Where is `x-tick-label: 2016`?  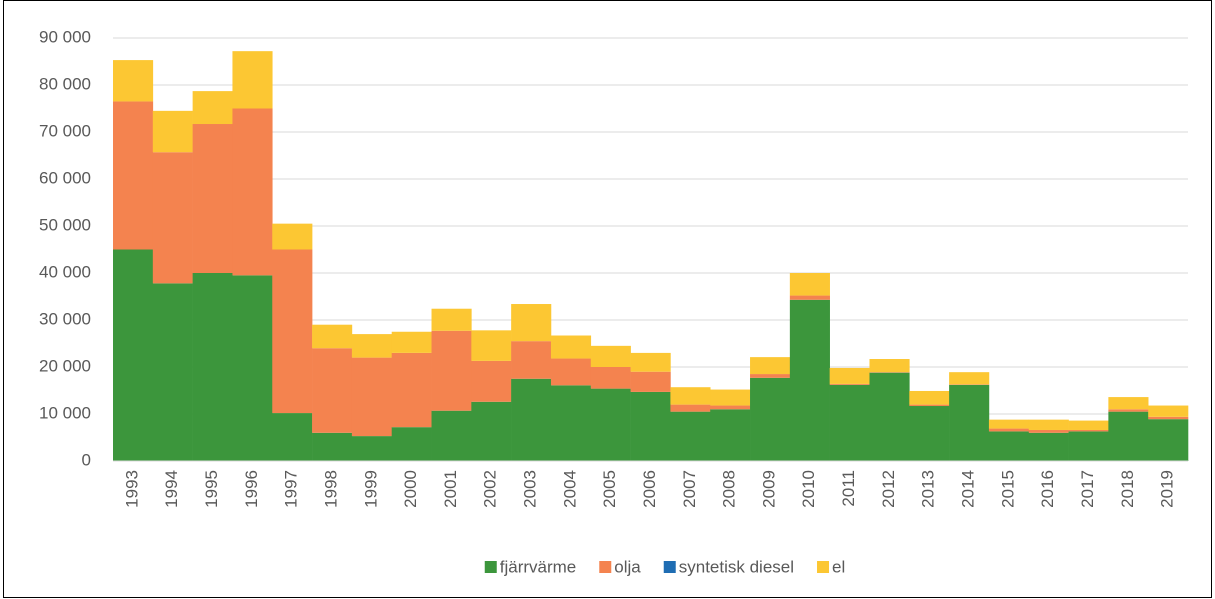
x-tick-label: 2016 is located at coordinates (1047, 489).